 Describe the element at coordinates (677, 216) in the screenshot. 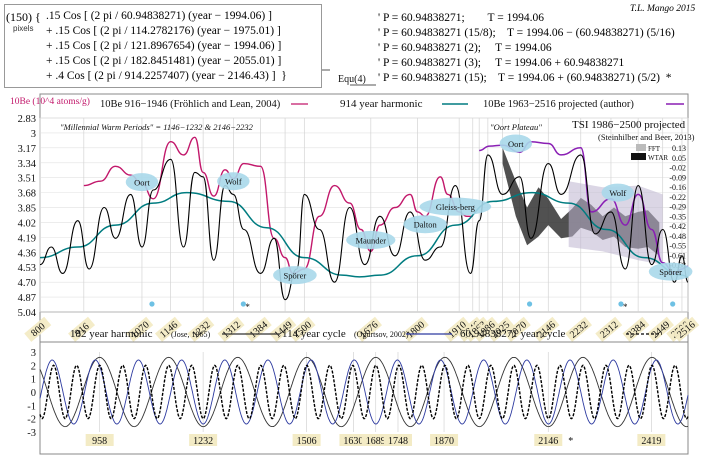

I see `tsi-tick-label: -0.35` at that location.